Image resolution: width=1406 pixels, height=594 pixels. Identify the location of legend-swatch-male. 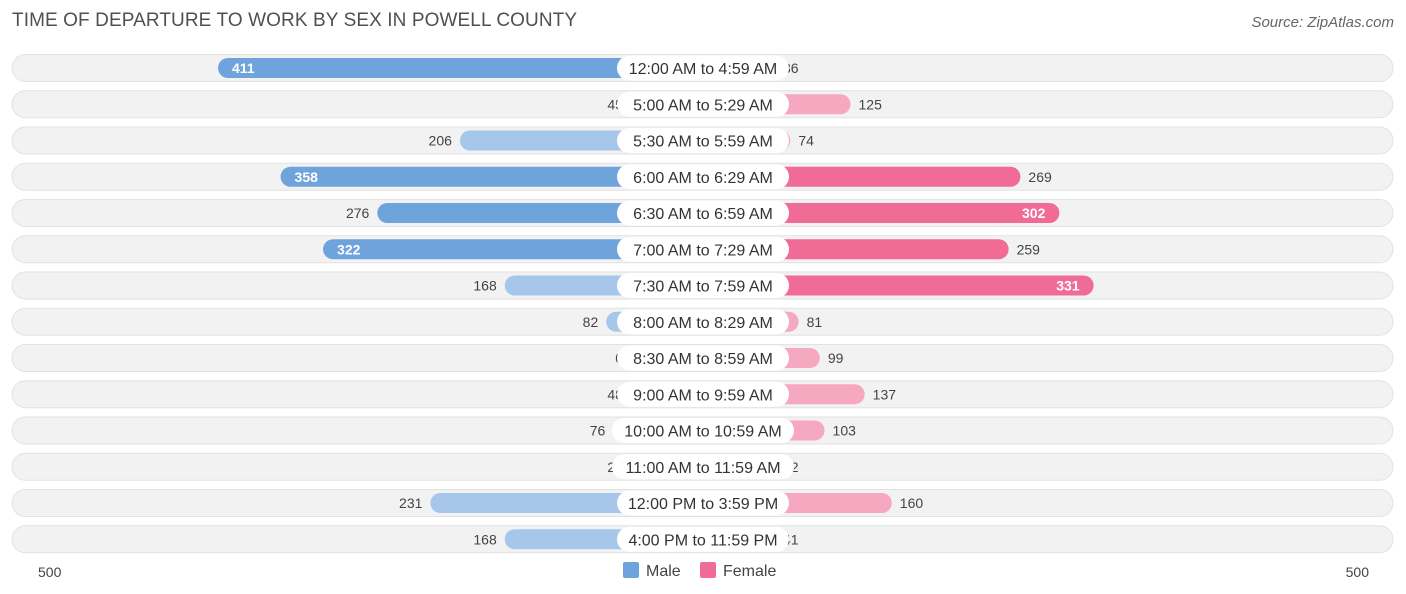
(631, 570).